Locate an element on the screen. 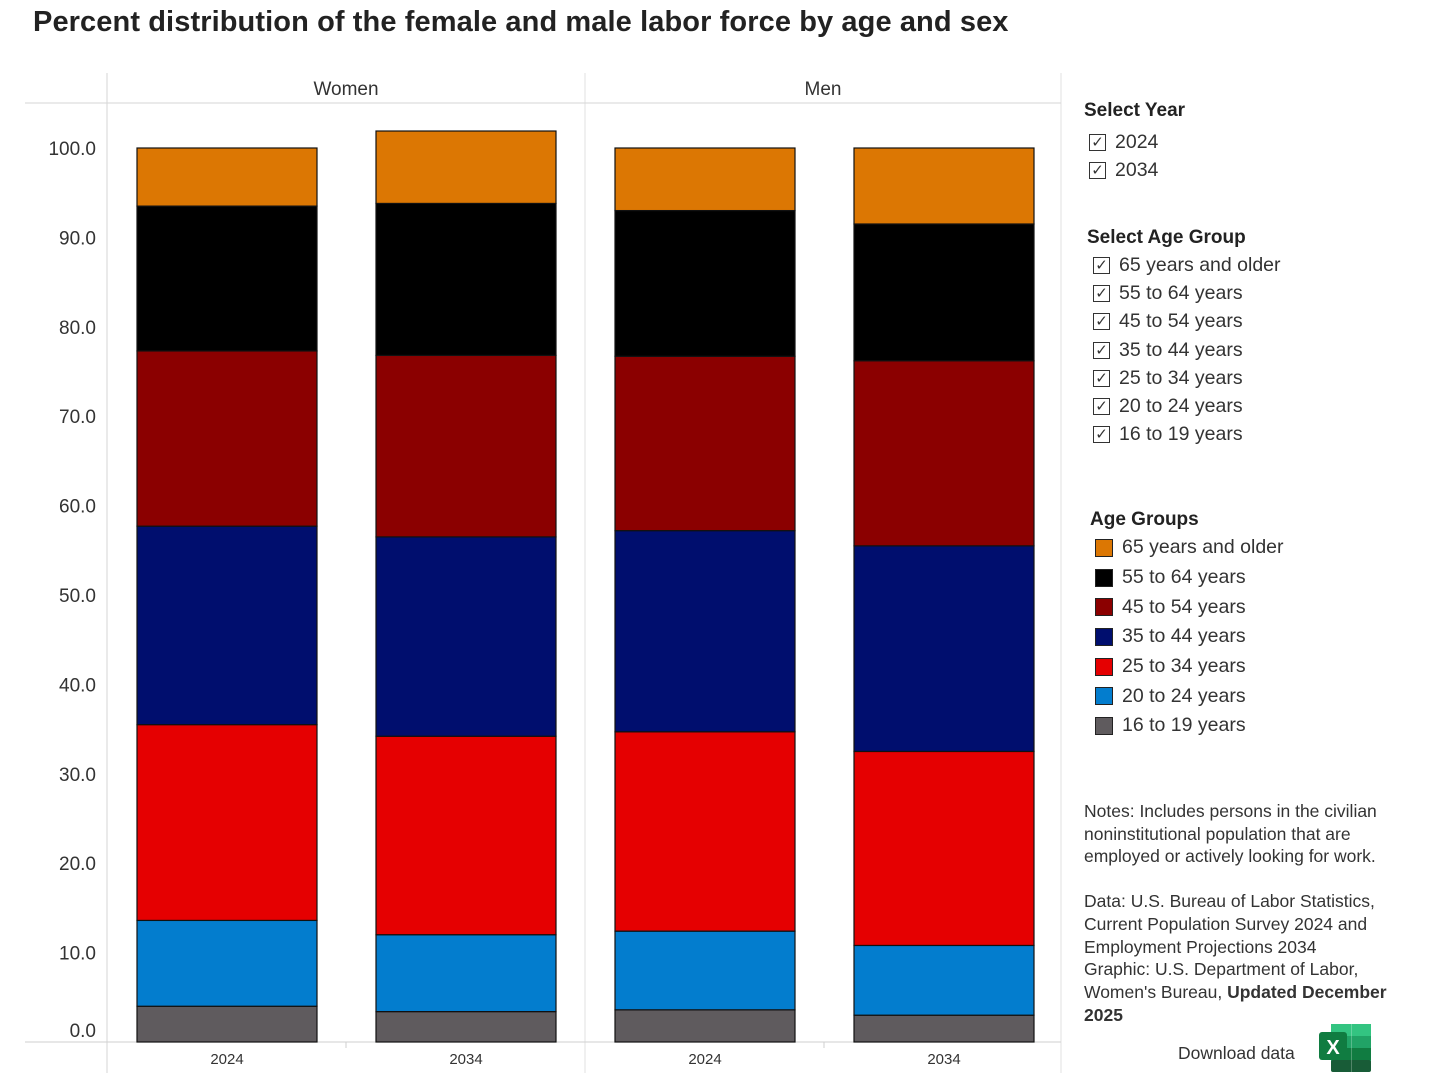  bar-men-2034-20-to-24-years is located at coordinates (944, 980).